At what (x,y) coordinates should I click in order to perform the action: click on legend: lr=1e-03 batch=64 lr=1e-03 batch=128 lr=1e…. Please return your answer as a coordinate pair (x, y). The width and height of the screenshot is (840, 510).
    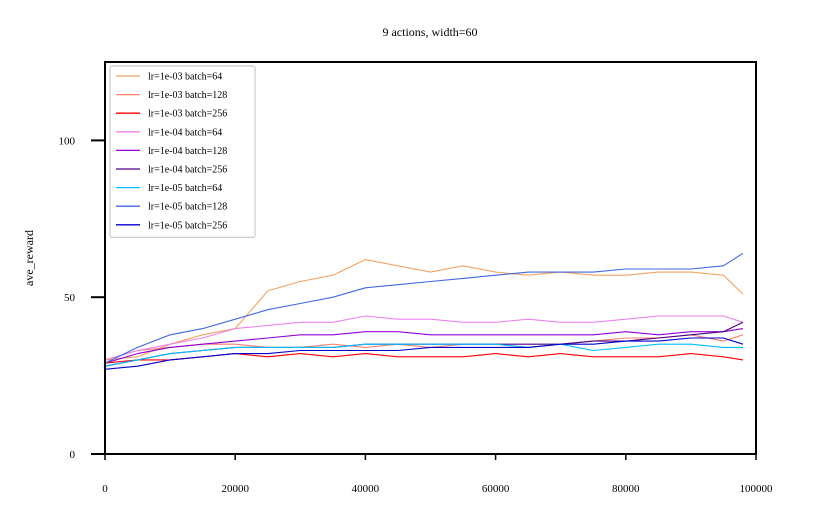
    Looking at the image, I should click on (182, 151).